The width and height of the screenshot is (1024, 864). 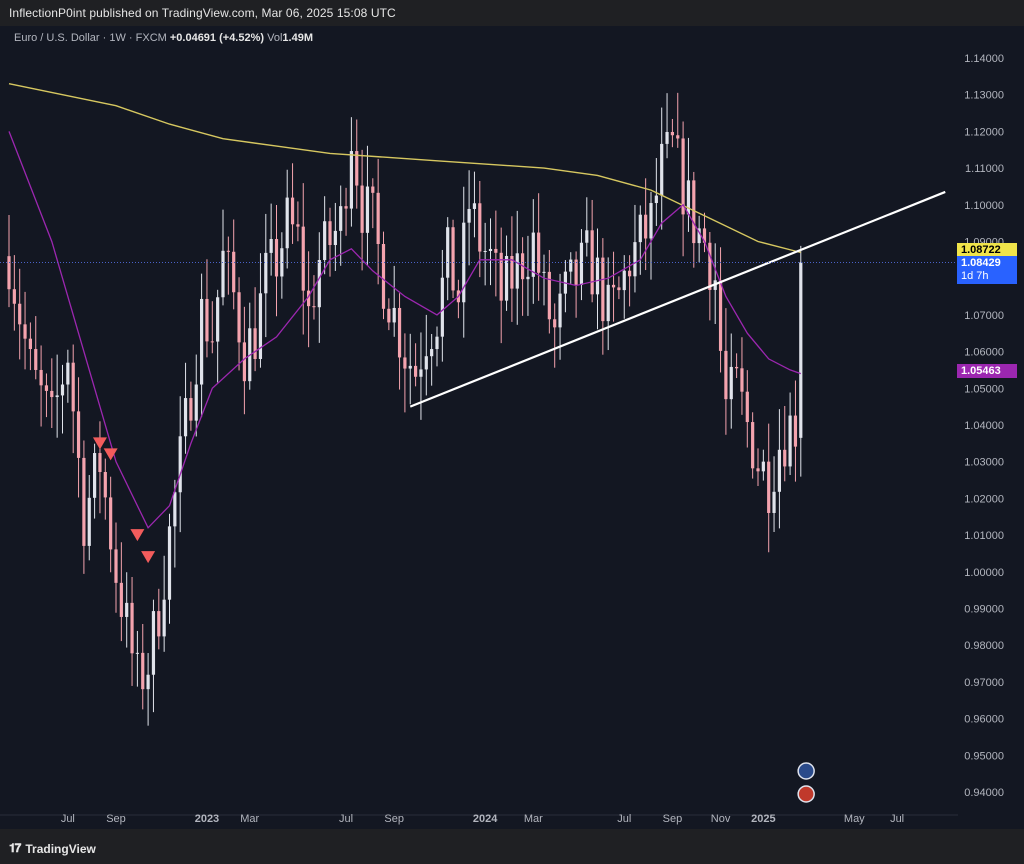 I want to click on symbol-name: Euro / U.S. Dollar · 1W · FXCM, so click(x=90, y=38).